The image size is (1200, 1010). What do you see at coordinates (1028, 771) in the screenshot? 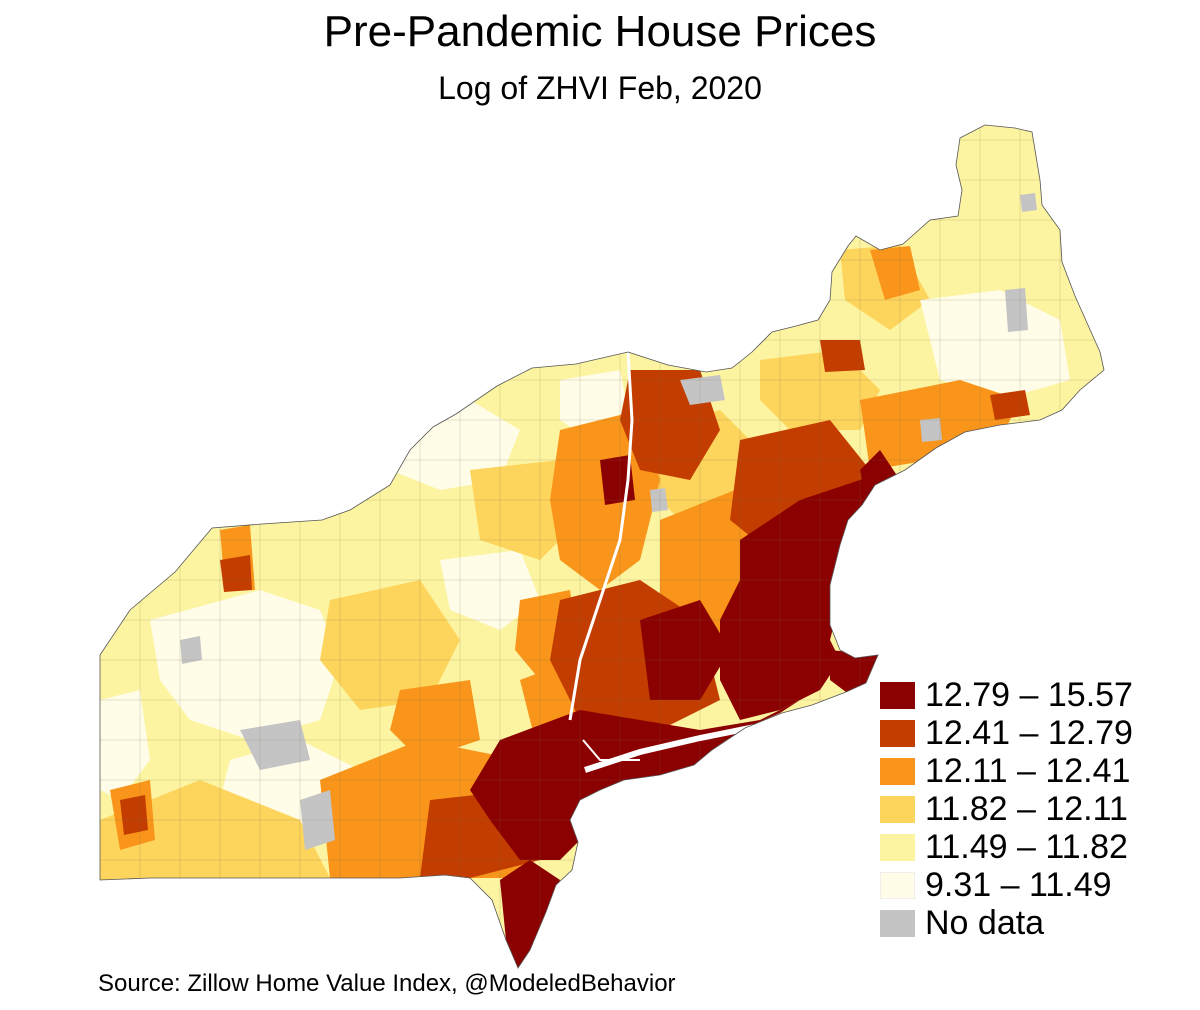
I see `legend-label: 12.11 – 12.41` at bounding box center [1028, 771].